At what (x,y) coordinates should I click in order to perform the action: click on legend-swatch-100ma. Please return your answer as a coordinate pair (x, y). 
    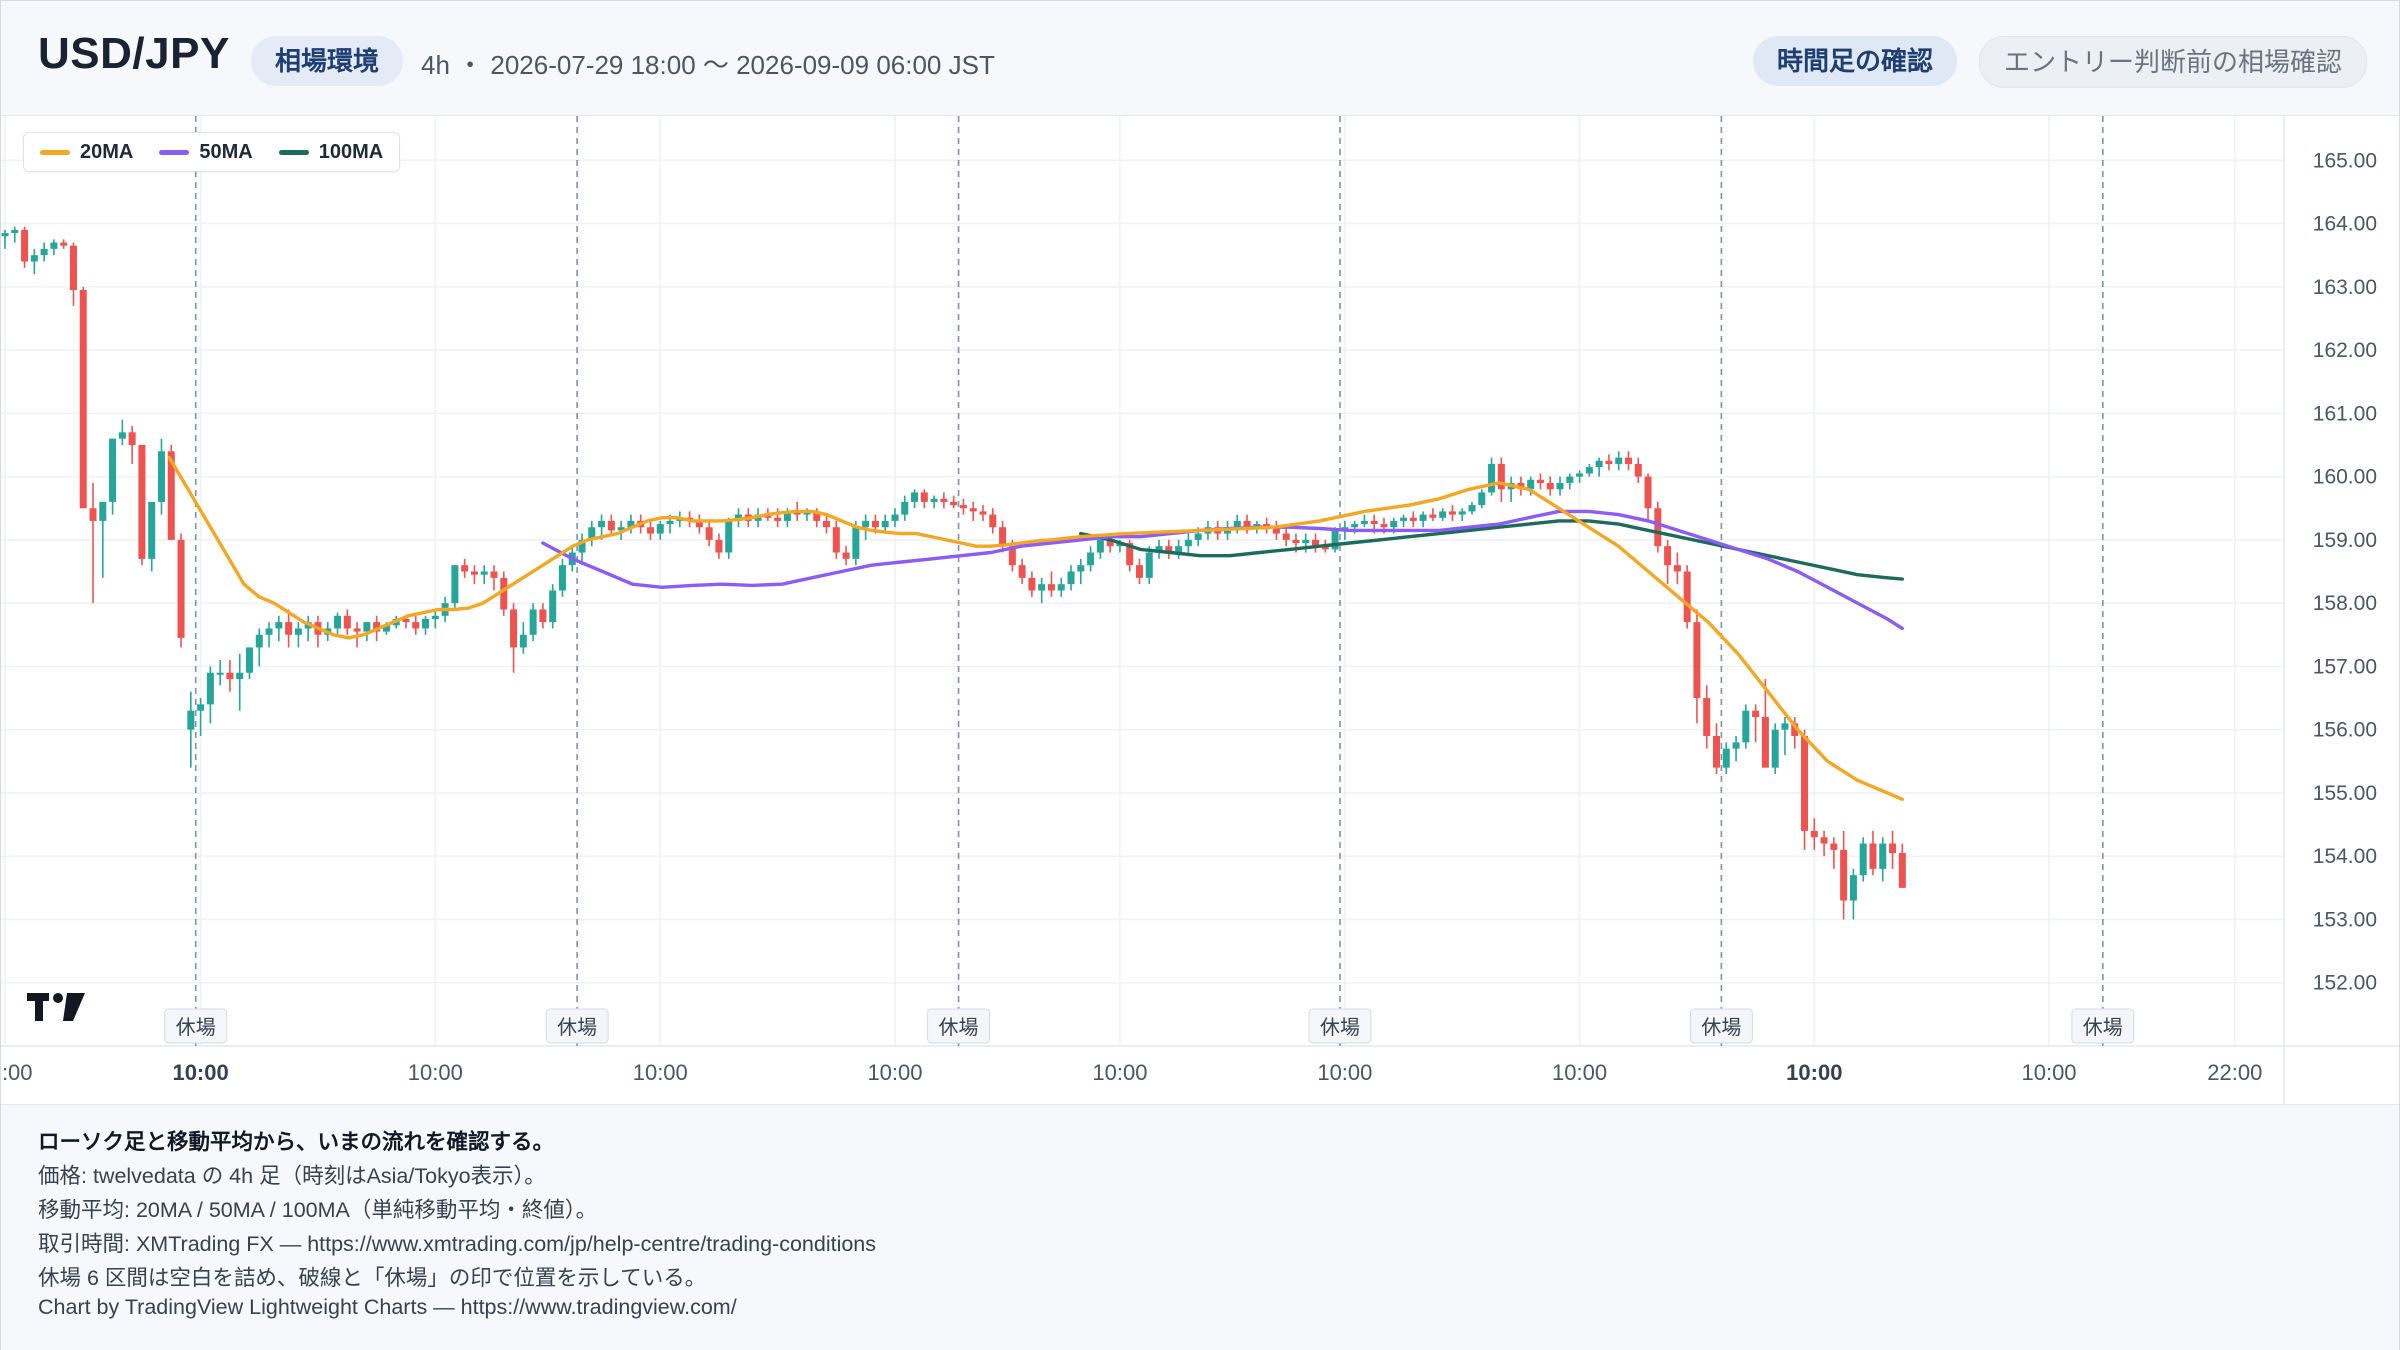
    Looking at the image, I should click on (293, 152).